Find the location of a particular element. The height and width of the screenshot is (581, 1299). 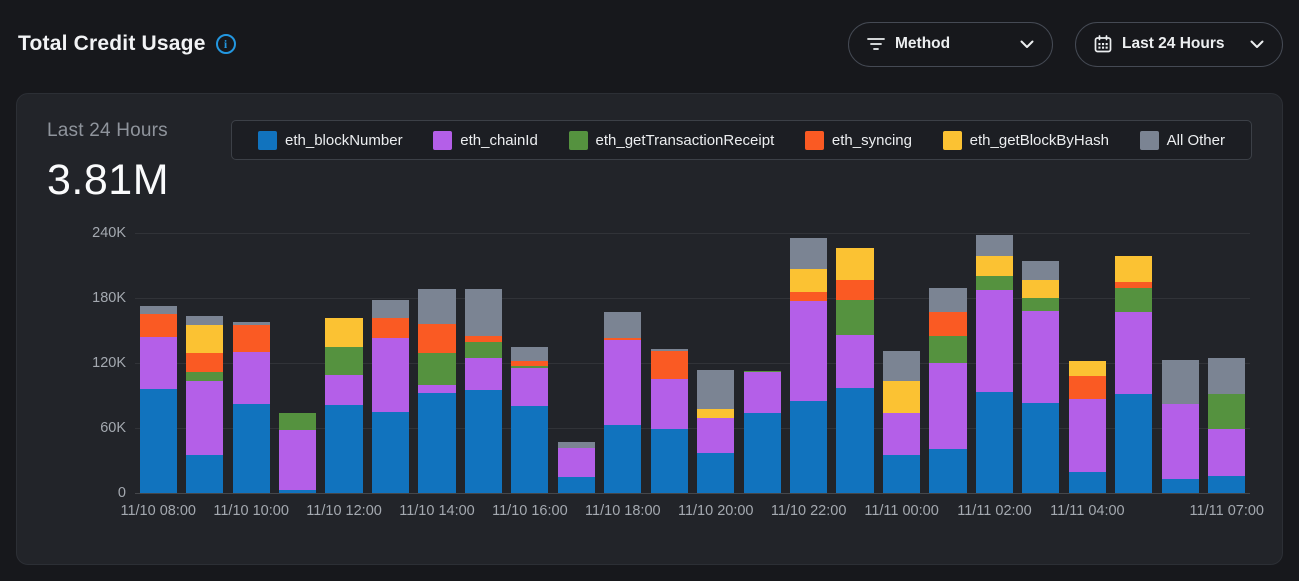

legend-item-all-other: All Other is located at coordinates (1182, 140).